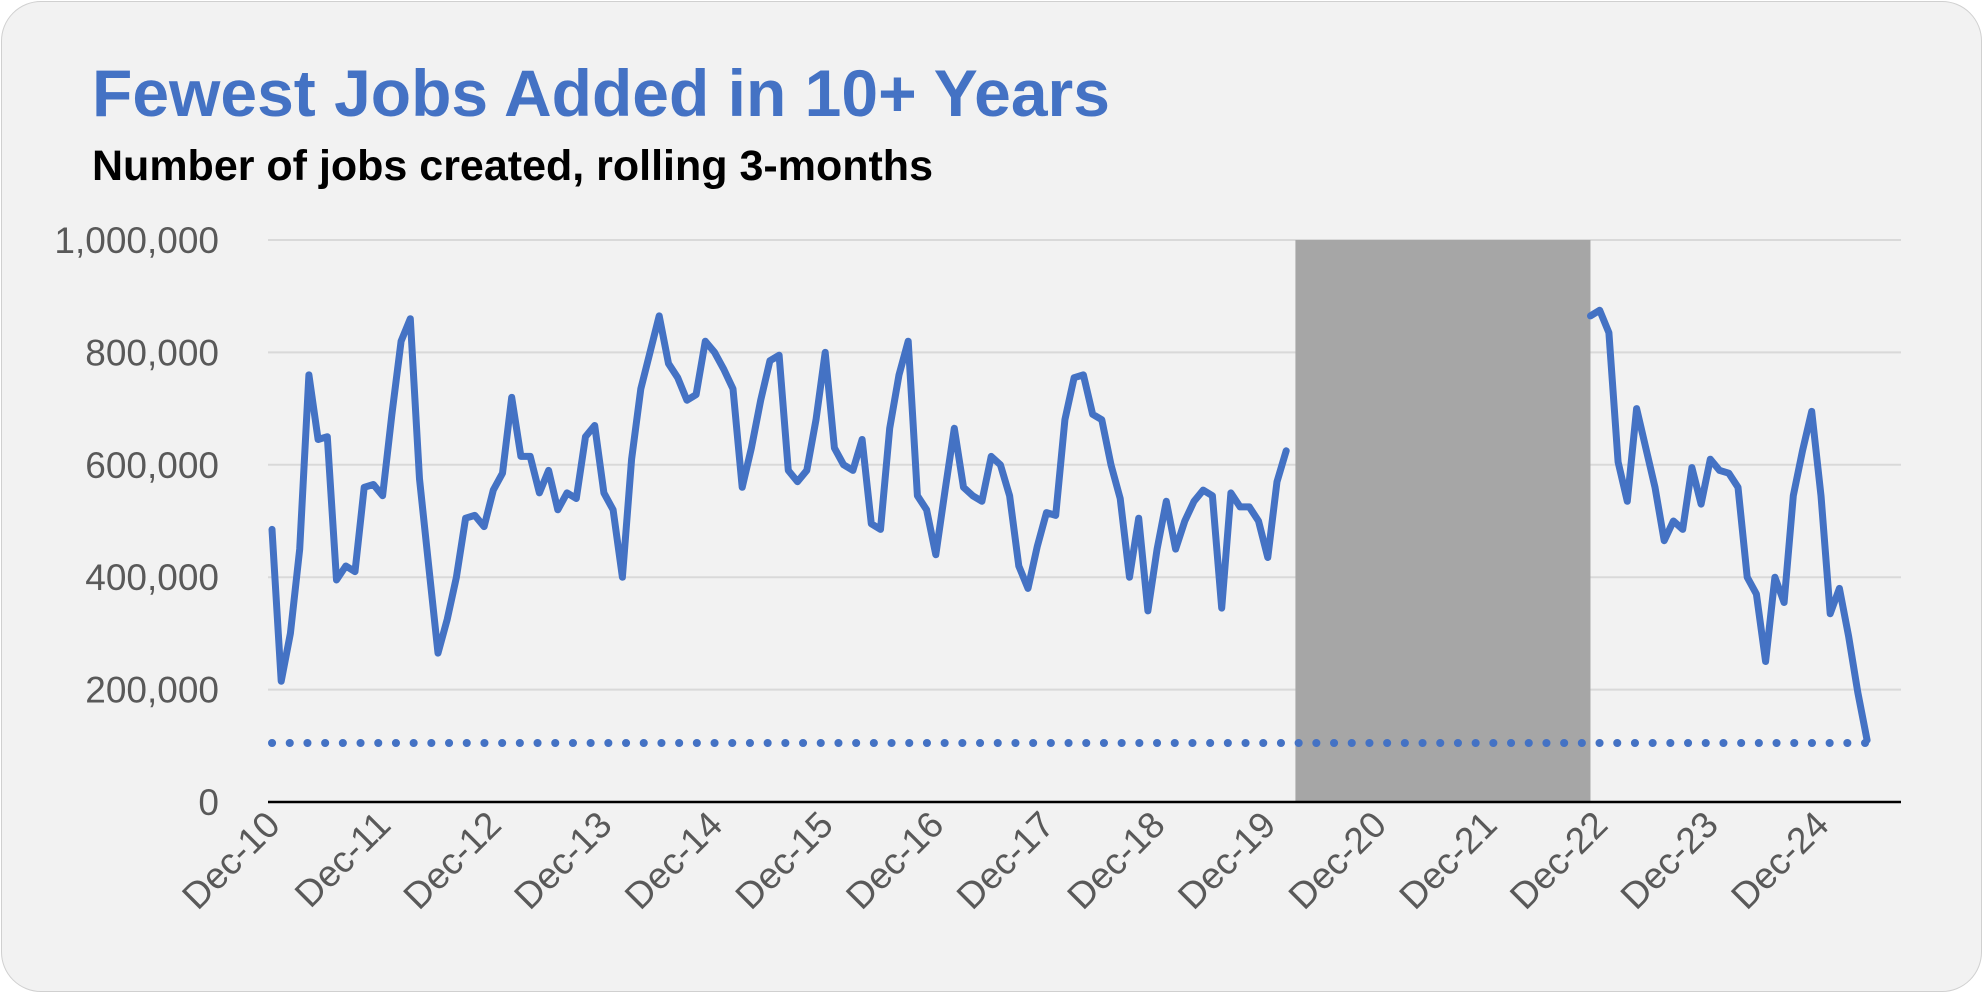 The image size is (1983, 993). What do you see at coordinates (673, 860) in the screenshot?
I see `x-tick-label: Dec-14` at bounding box center [673, 860].